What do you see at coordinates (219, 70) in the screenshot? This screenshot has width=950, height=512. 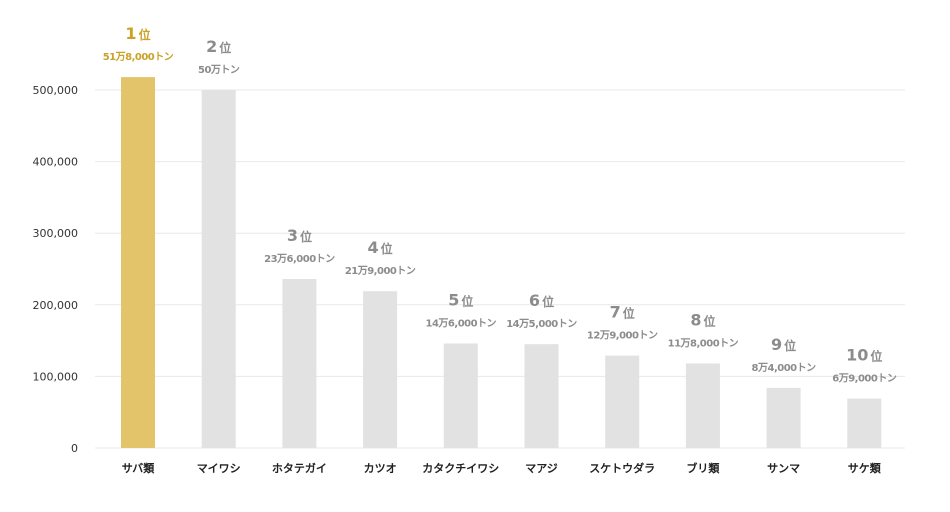 I see `value-label: 50万トン` at bounding box center [219, 70].